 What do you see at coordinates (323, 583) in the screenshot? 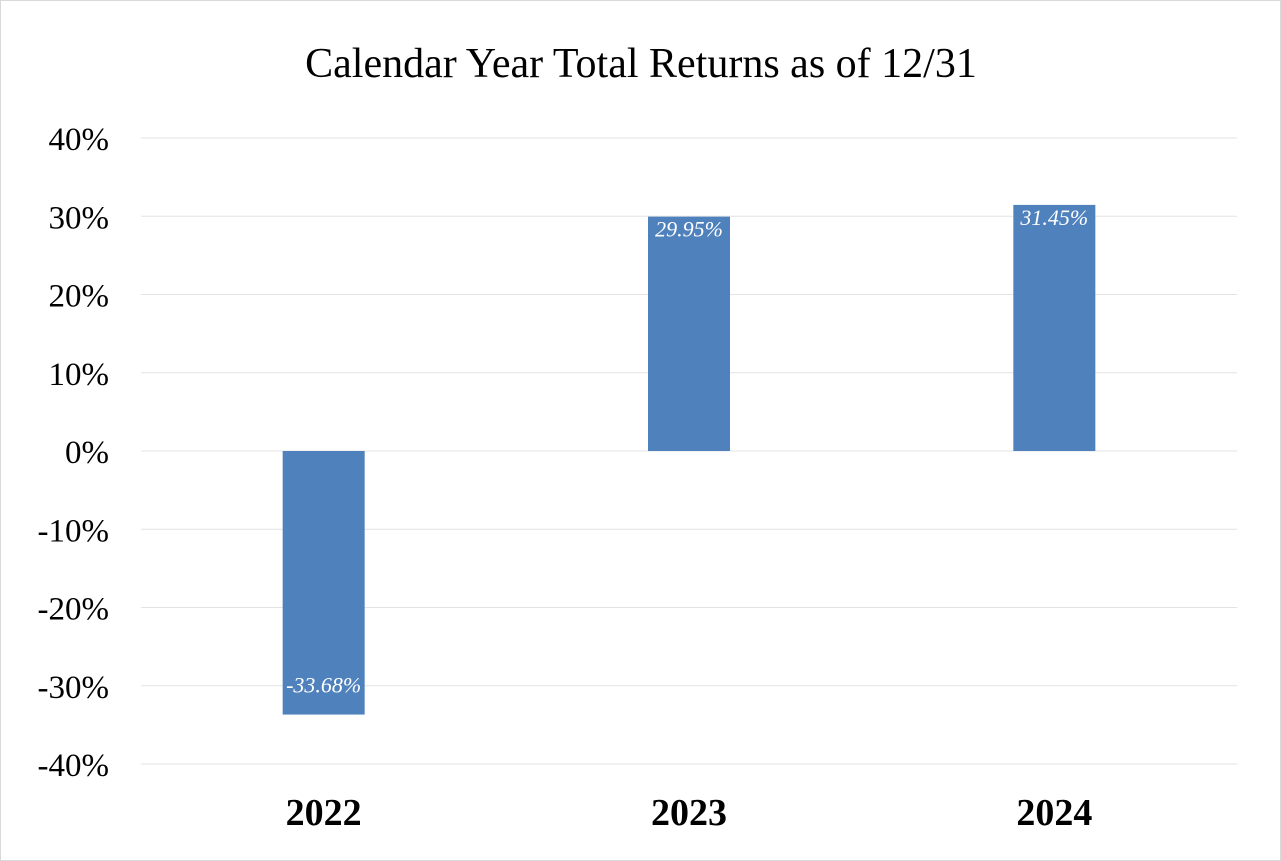
I see `bar-2022` at bounding box center [323, 583].